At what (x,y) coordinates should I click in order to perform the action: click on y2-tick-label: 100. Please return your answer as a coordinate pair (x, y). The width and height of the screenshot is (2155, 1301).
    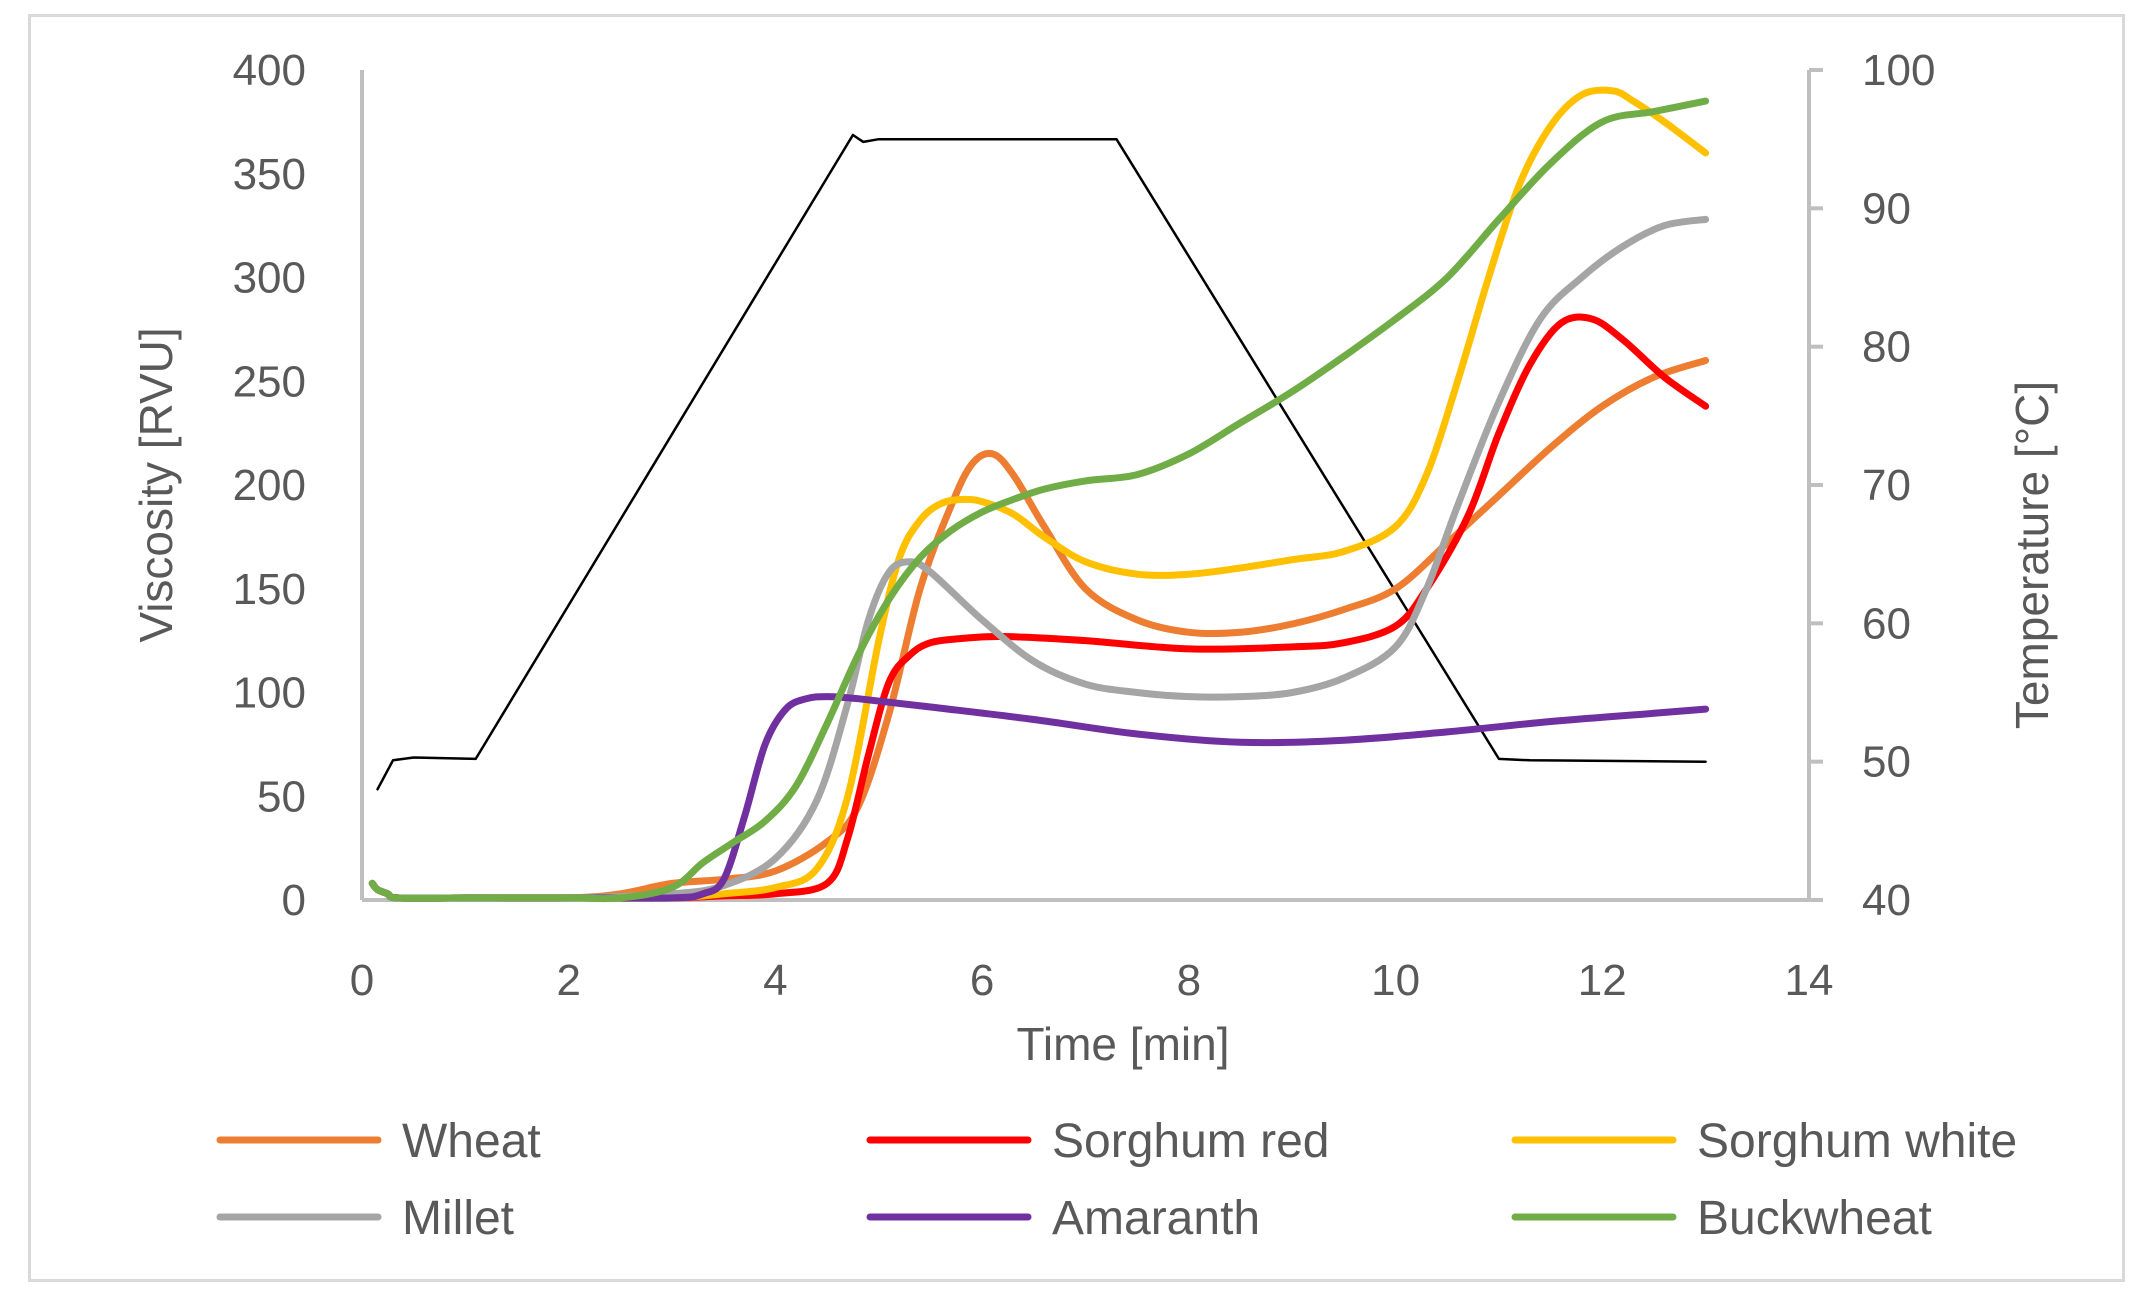
    Looking at the image, I should click on (1898, 70).